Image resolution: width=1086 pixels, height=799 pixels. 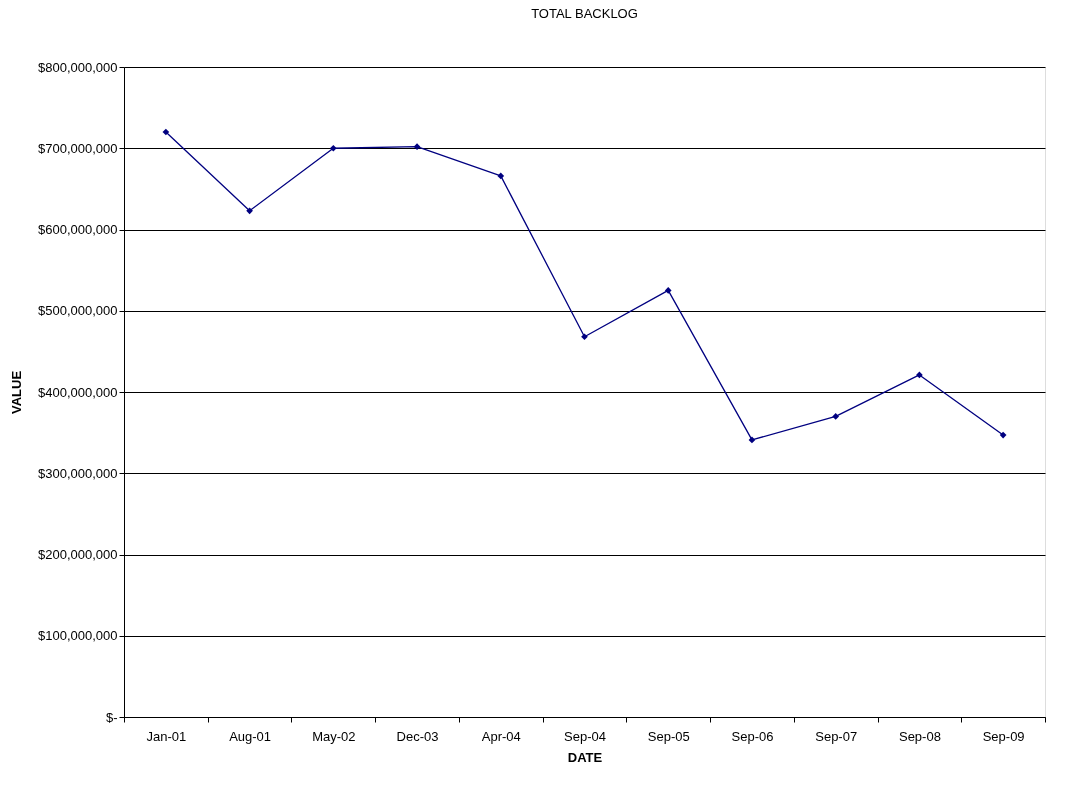 What do you see at coordinates (77, 67) in the screenshot?
I see `y-tick-label: $800,000,000` at bounding box center [77, 67].